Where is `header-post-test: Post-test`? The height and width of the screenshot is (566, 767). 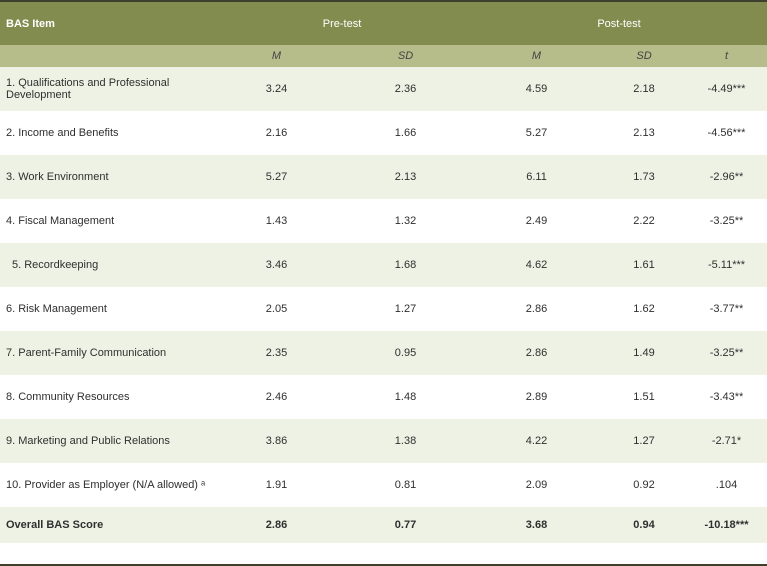
header-post-test: Post-test is located at coordinates (619, 23).